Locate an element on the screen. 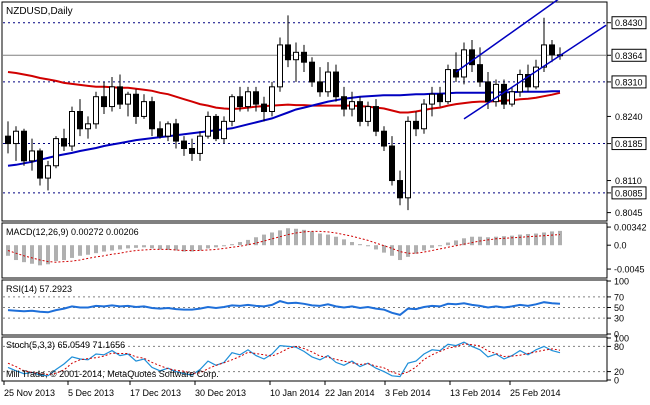  ma-red-line is located at coordinates (284, 92).